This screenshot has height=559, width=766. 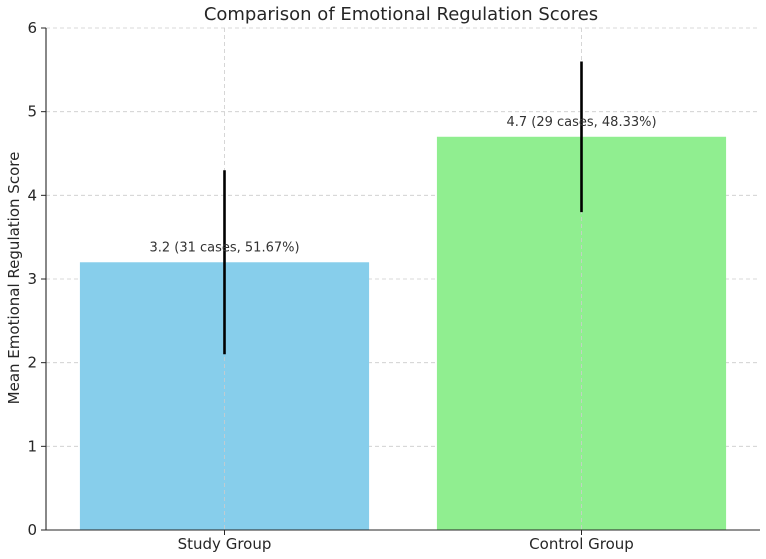 What do you see at coordinates (32, 279) in the screenshot?
I see `y-tick-label: 3` at bounding box center [32, 279].